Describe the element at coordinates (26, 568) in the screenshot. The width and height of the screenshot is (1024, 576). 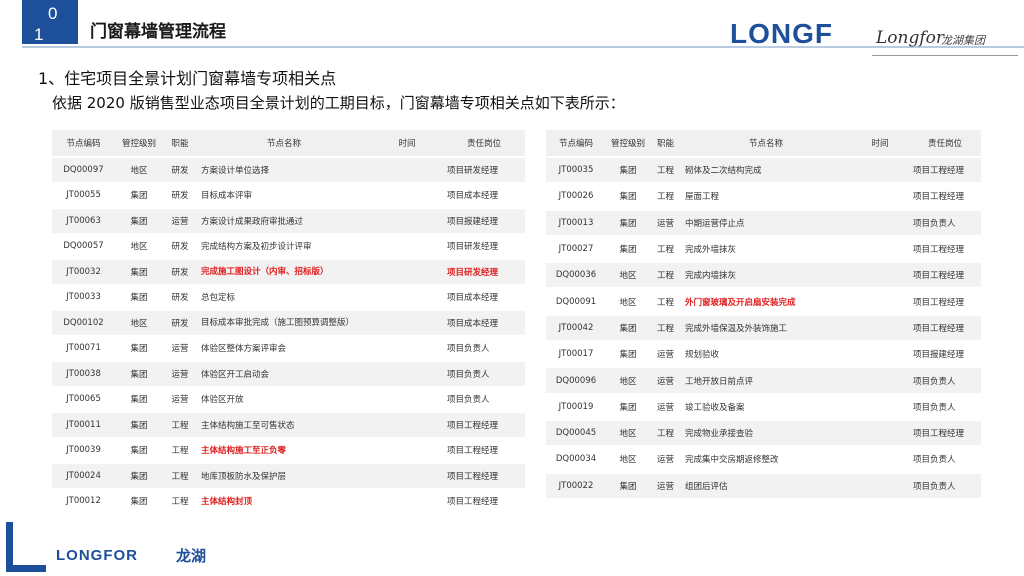
I see `footer-corner-mark-base` at that location.